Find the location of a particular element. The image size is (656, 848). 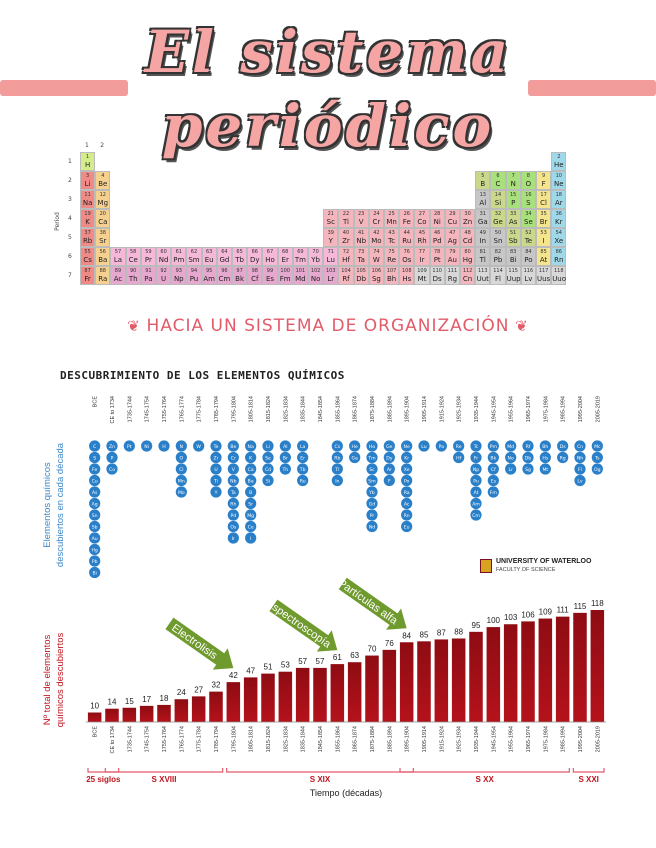

atomic-number: 44 is located at coordinates (406, 233).